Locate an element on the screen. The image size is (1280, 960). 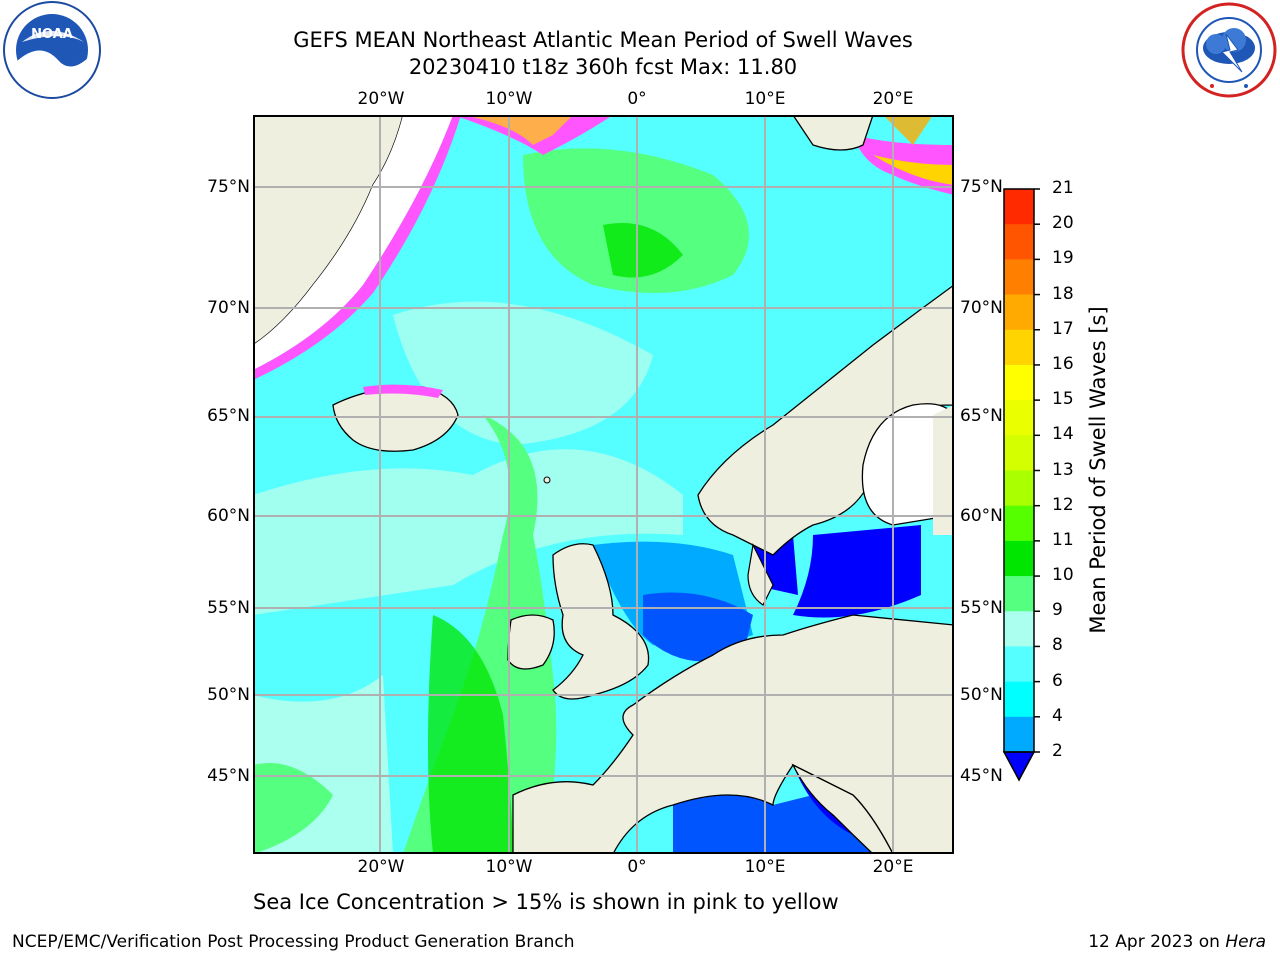
baltic-swell is located at coordinates (857, 571).